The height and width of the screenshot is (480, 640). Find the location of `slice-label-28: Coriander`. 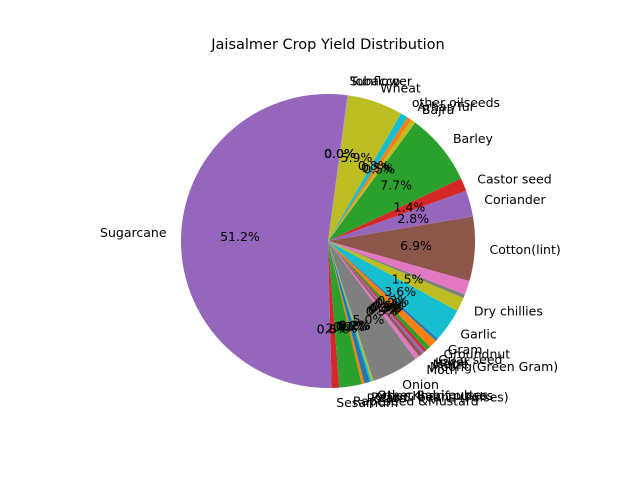

slice-label-28: Coriander is located at coordinates (515, 199).